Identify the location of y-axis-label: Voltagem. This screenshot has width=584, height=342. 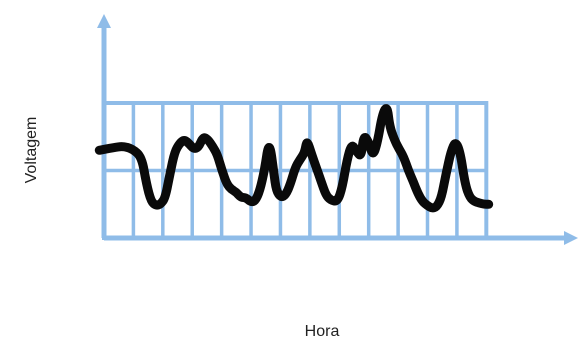
(31, 150).